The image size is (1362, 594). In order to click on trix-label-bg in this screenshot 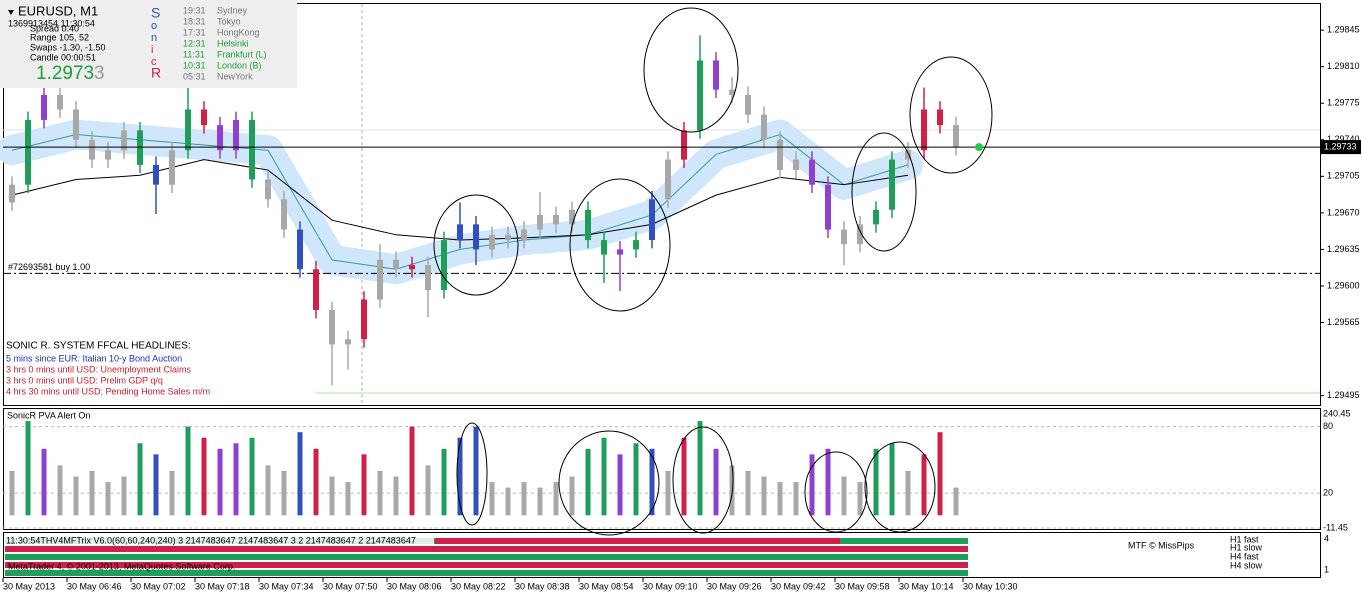, I will do `click(219, 541)`.